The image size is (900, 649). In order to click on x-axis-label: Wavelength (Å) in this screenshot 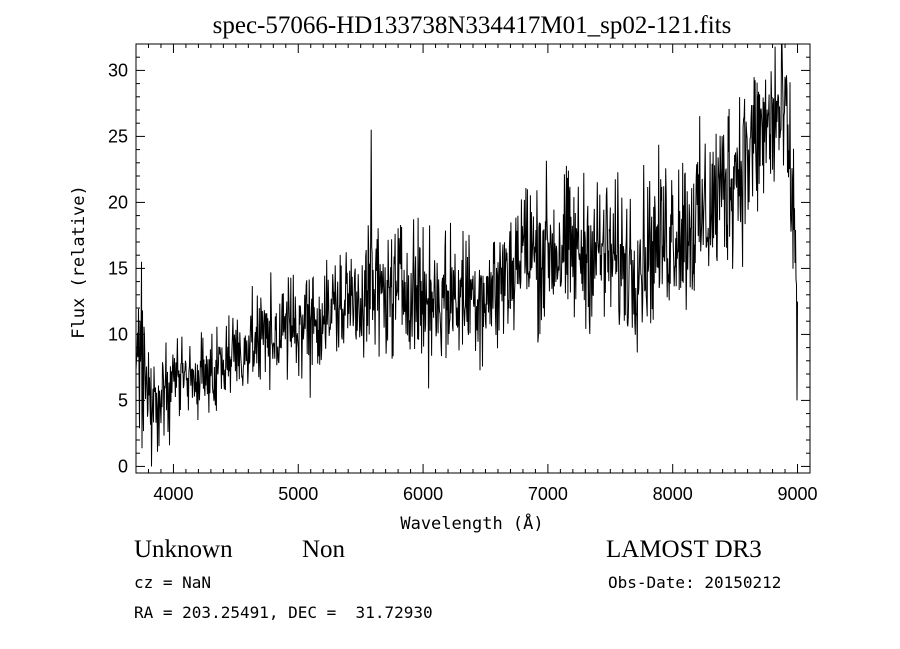, I will do `click(471, 523)`.